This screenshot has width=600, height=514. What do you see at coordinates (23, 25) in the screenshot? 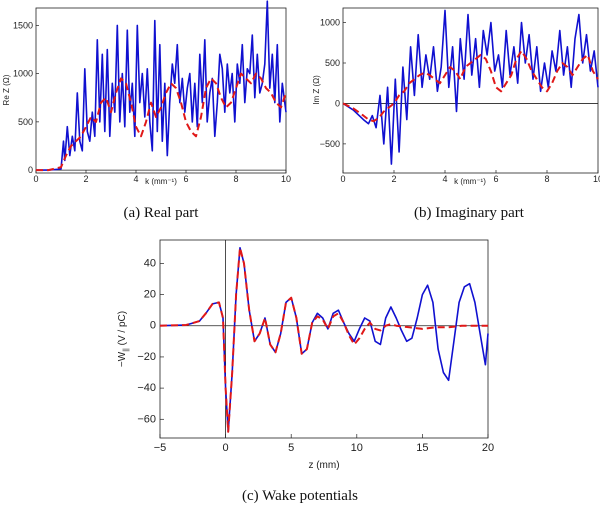
I see `y-tick-label: 1500` at bounding box center [23, 25].